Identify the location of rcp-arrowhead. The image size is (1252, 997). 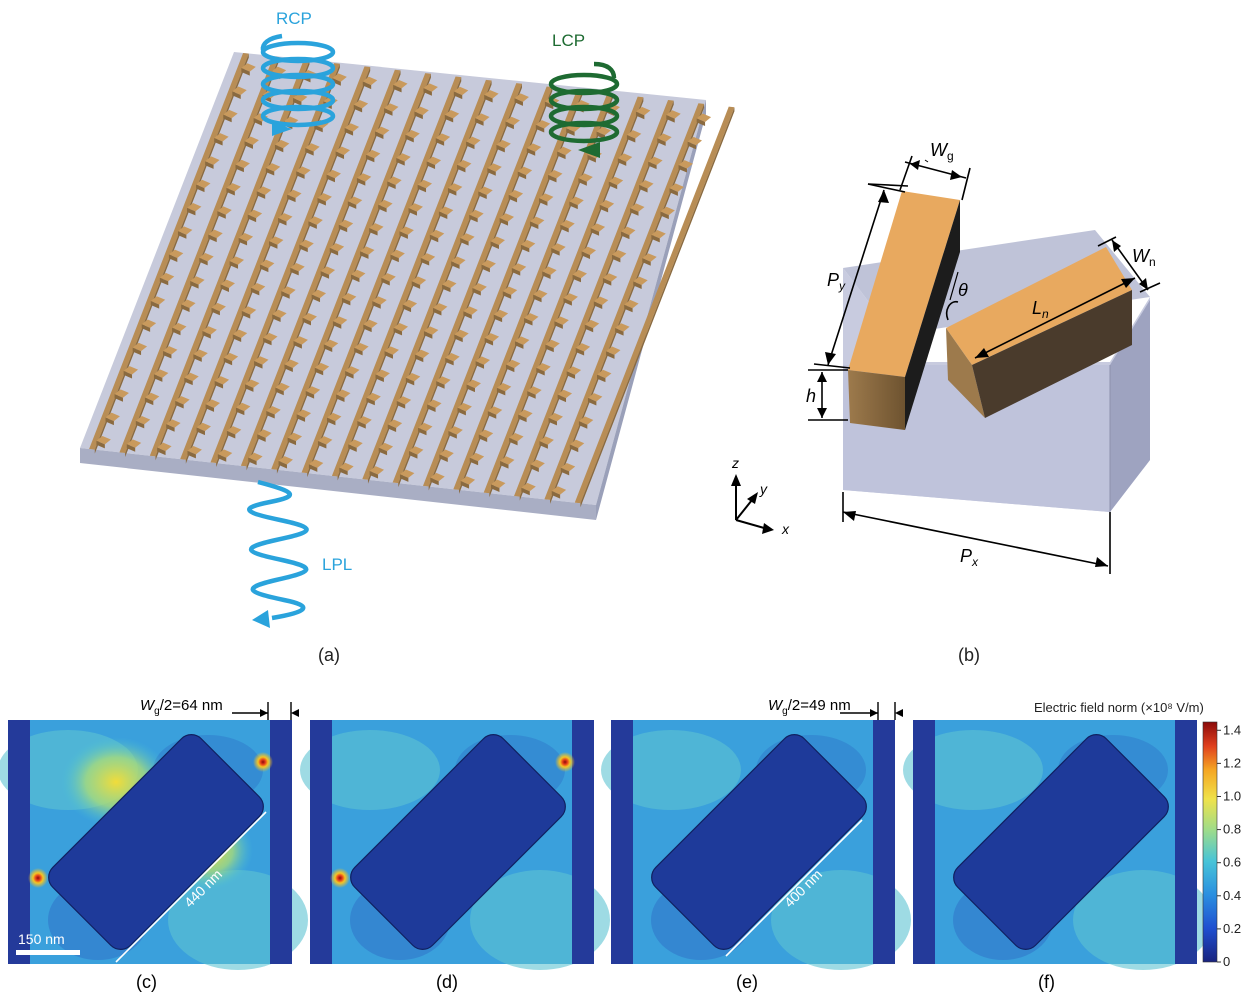
(282, 129).